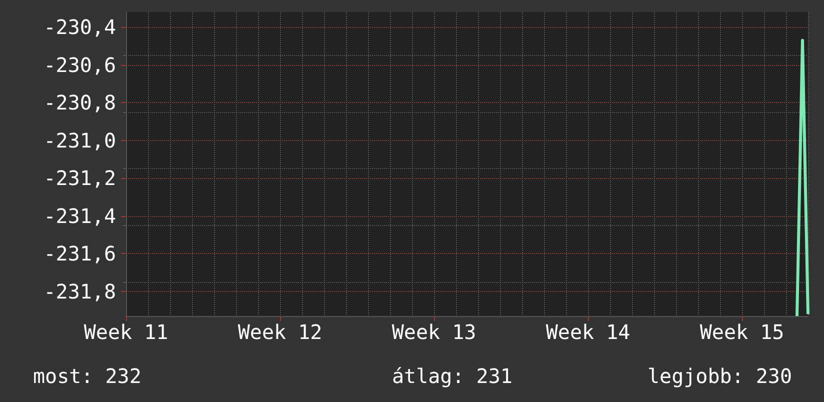  What do you see at coordinates (80, 254) in the screenshot?
I see `y-tick-label: -231,6` at bounding box center [80, 254].